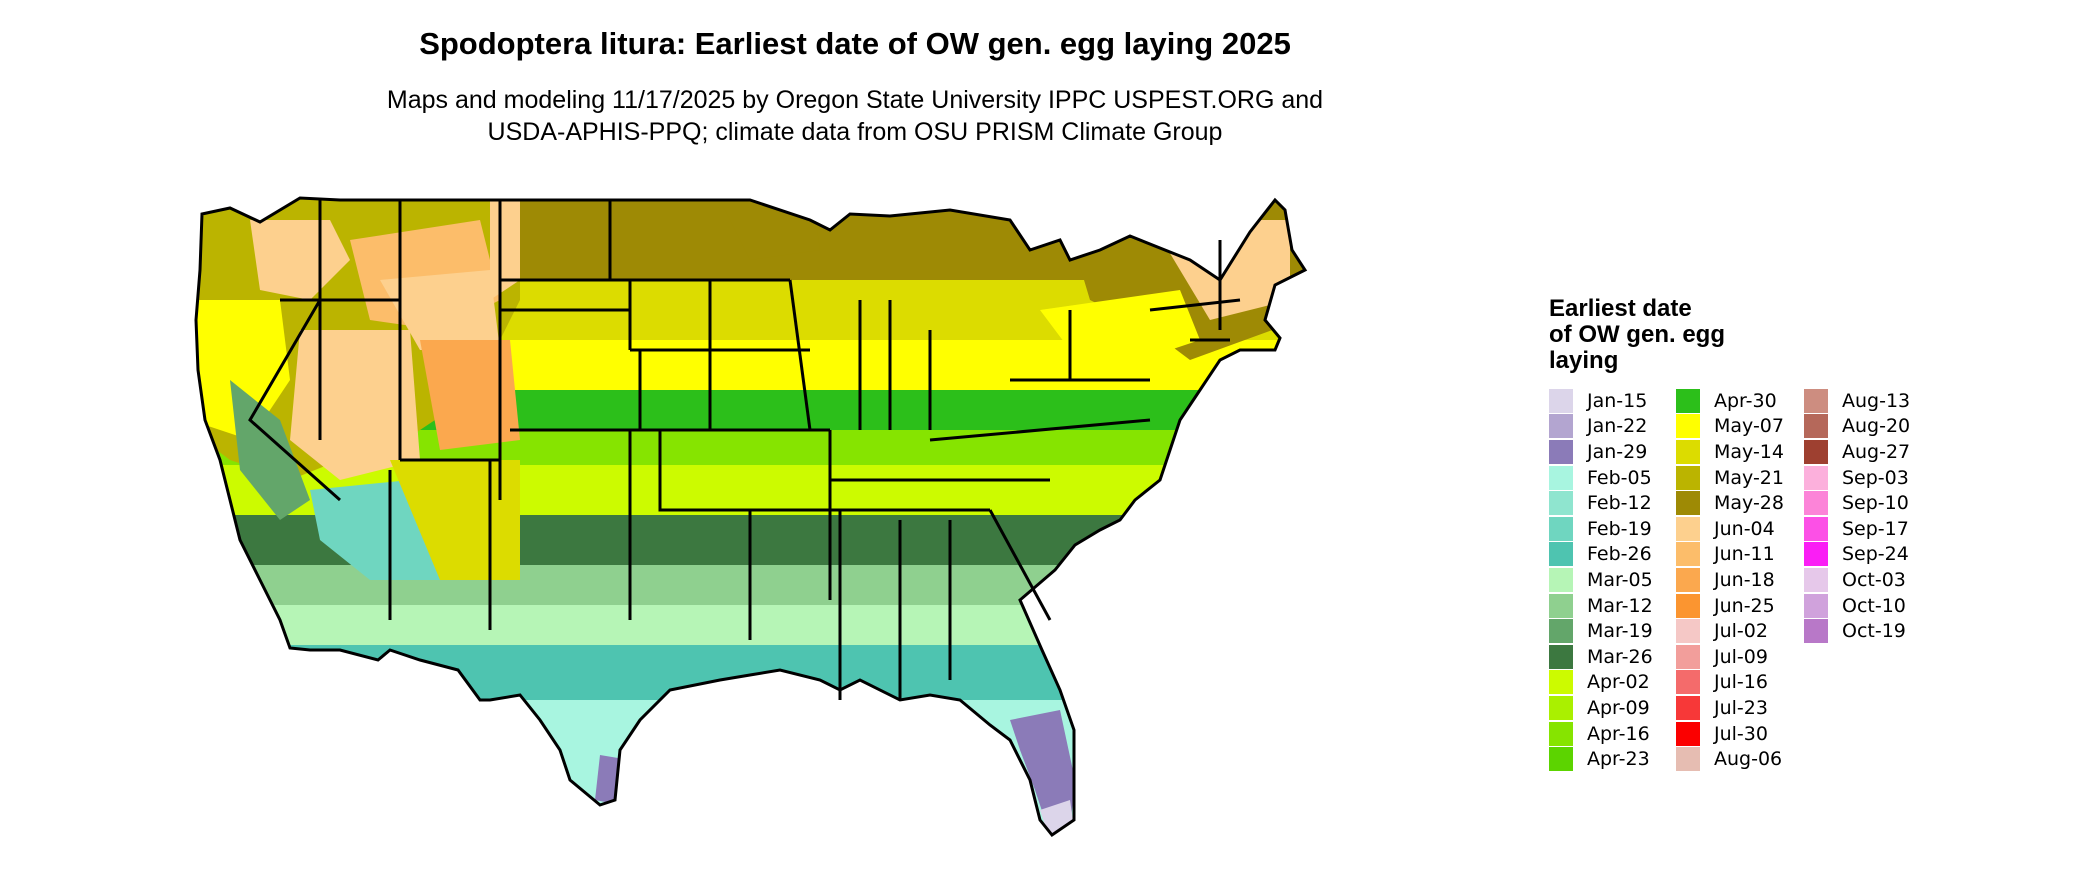 The image size is (2100, 895). What do you see at coordinates (1601, 631) in the screenshot?
I see `legend-item: Mar-19` at bounding box center [1601, 631].